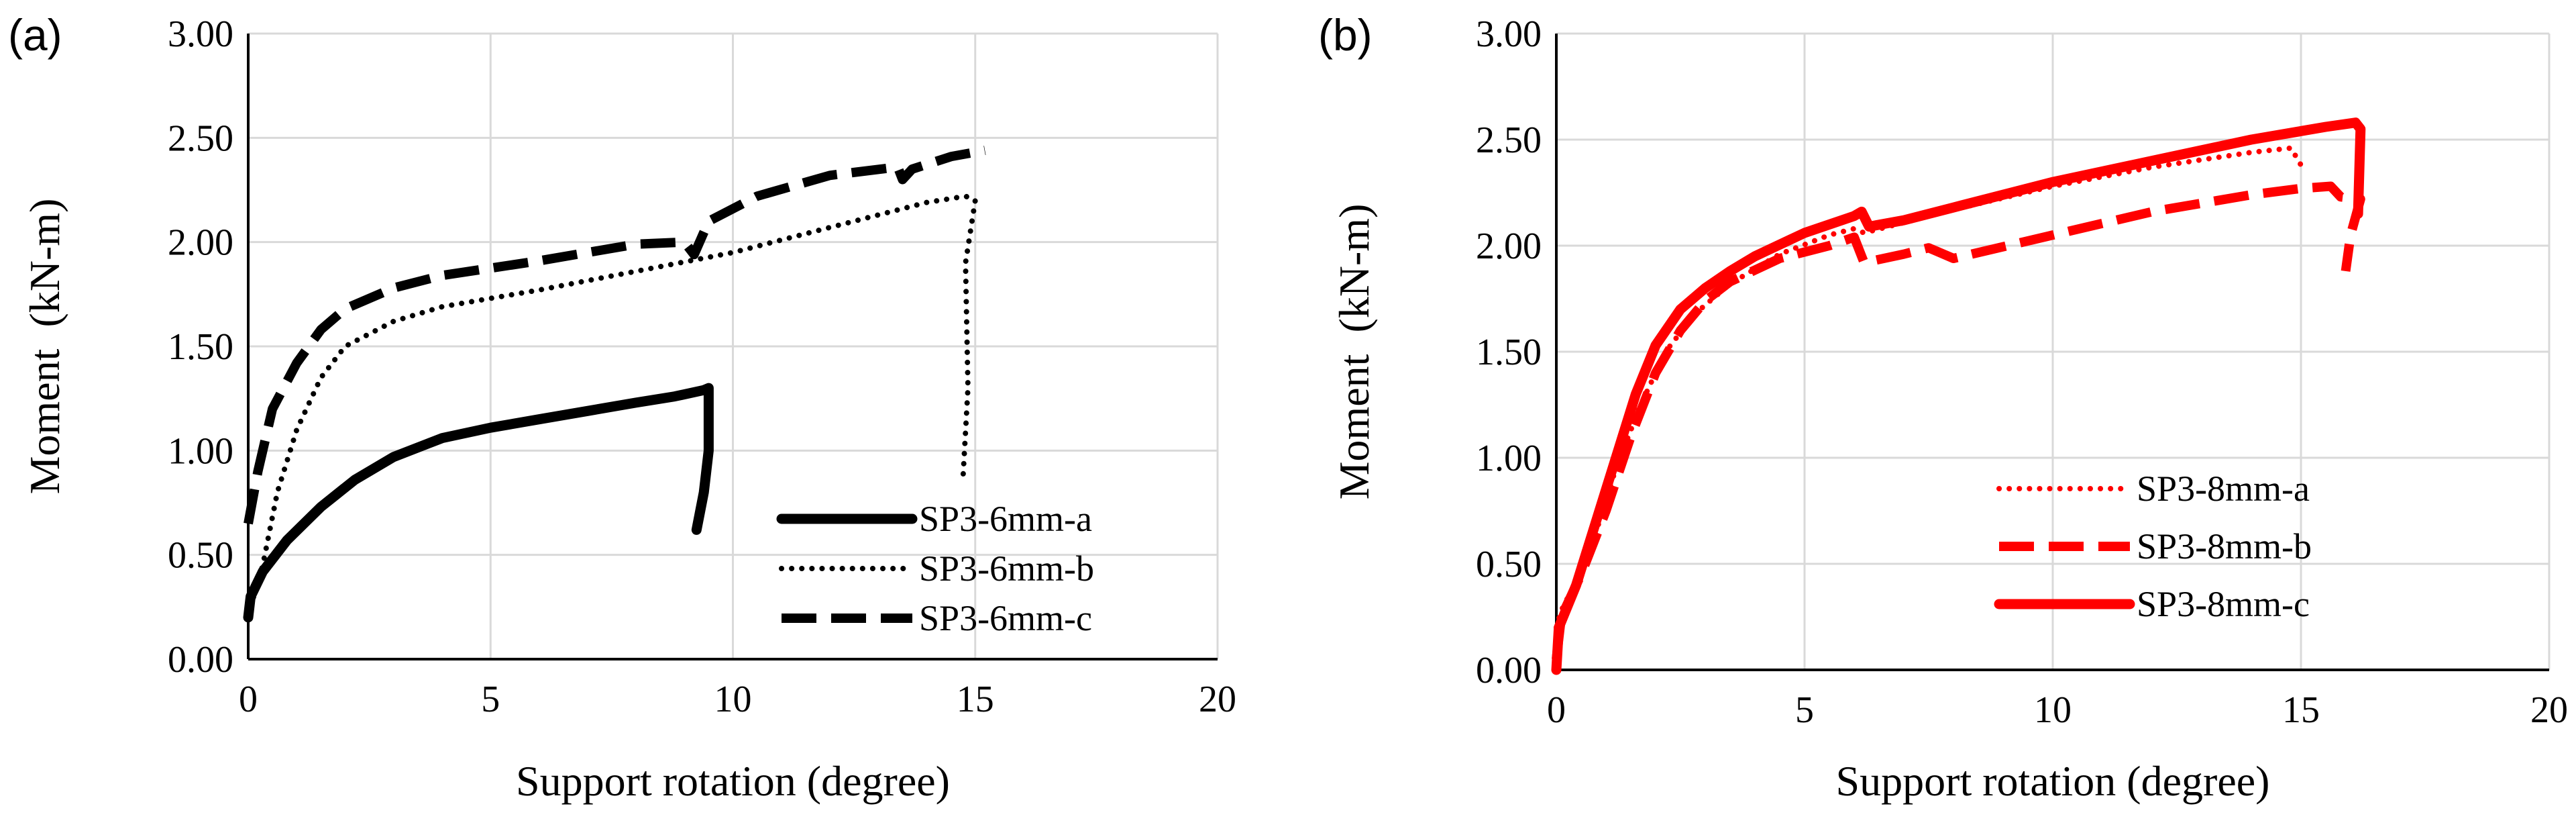  Describe the element at coordinates (2224, 546) in the screenshot. I see `legend-label: SP3-8mm-b` at that location.